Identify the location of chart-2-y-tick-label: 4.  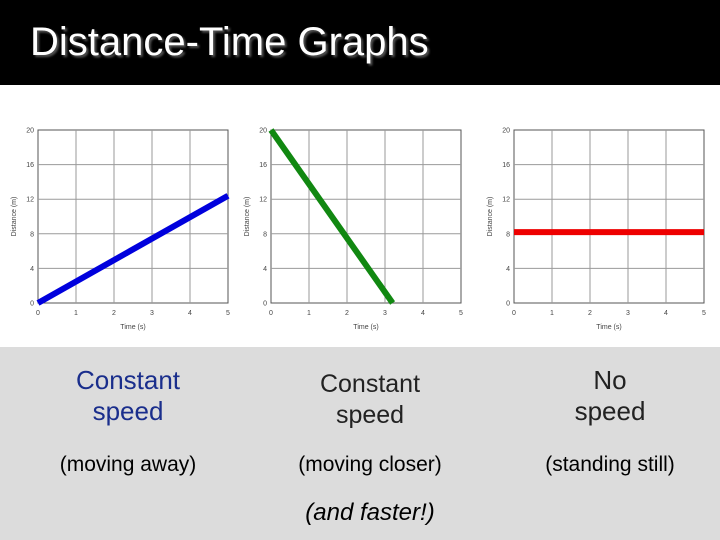
(265, 269).